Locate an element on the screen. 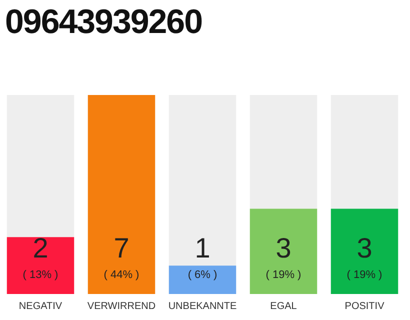 The height and width of the screenshot is (320, 410). x-tick-label: UNBEKANNTE is located at coordinates (202, 306).